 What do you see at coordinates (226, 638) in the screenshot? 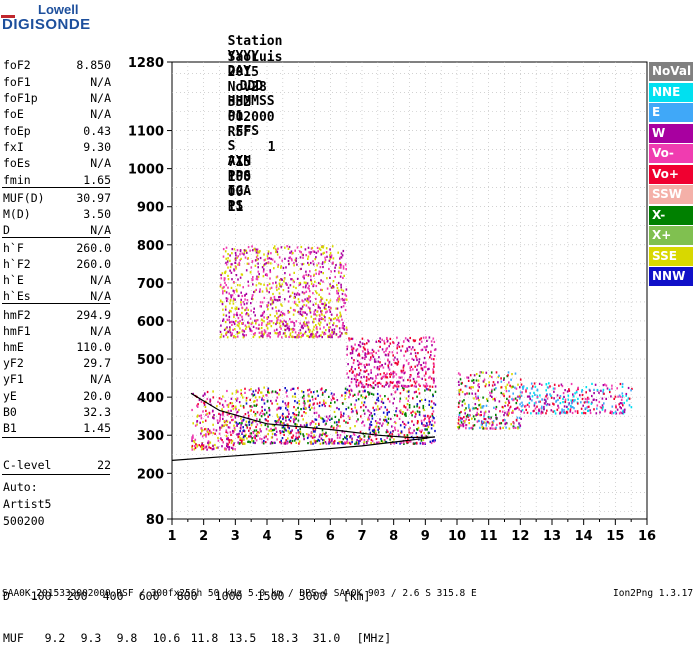
I see `muf-table-muf-values: 9.2 9.3 9.8 10.6 11.8 13.5 18.3 31.0 [MHz]` at bounding box center [226, 638].